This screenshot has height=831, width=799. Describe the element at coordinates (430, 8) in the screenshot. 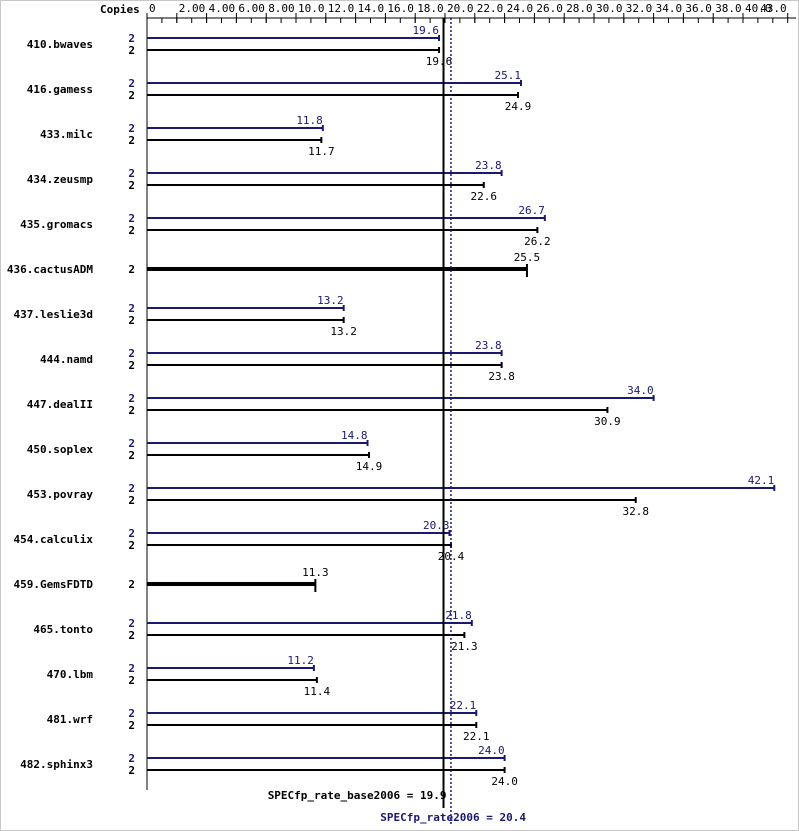

I see `x-tick-label: 18.0` at that location.